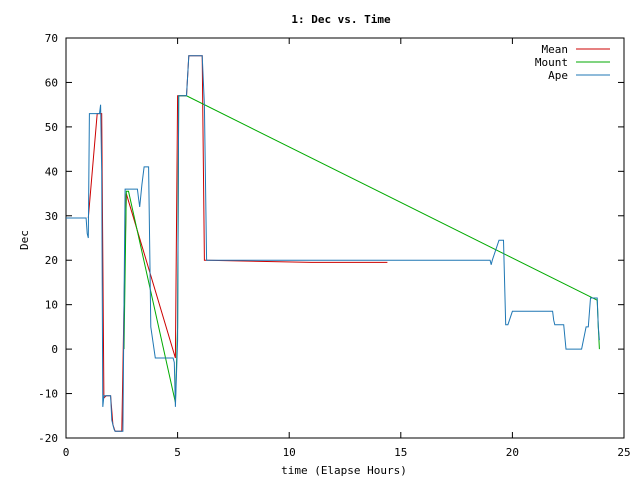 The image size is (640, 480). Describe the element at coordinates (400, 452) in the screenshot. I see `x-tick-label: 15` at that location.